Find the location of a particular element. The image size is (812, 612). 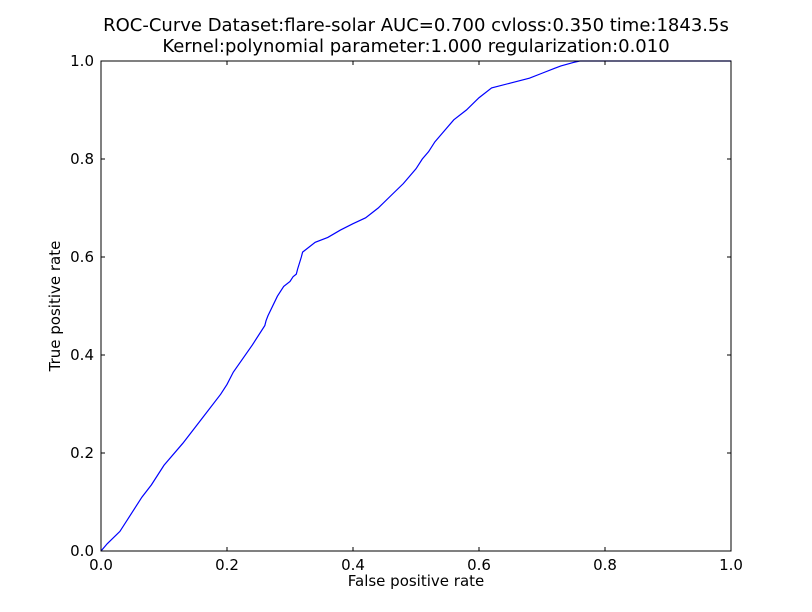

y-tick-label: 0.4 is located at coordinates (82, 355).